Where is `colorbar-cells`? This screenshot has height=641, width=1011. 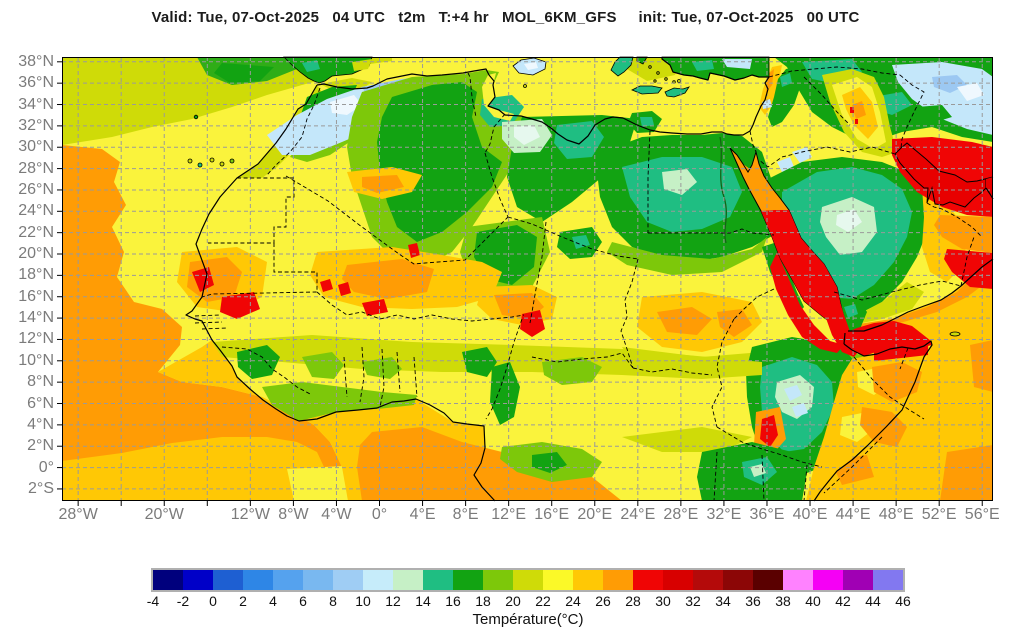
colorbar-cells is located at coordinates (528, 580).